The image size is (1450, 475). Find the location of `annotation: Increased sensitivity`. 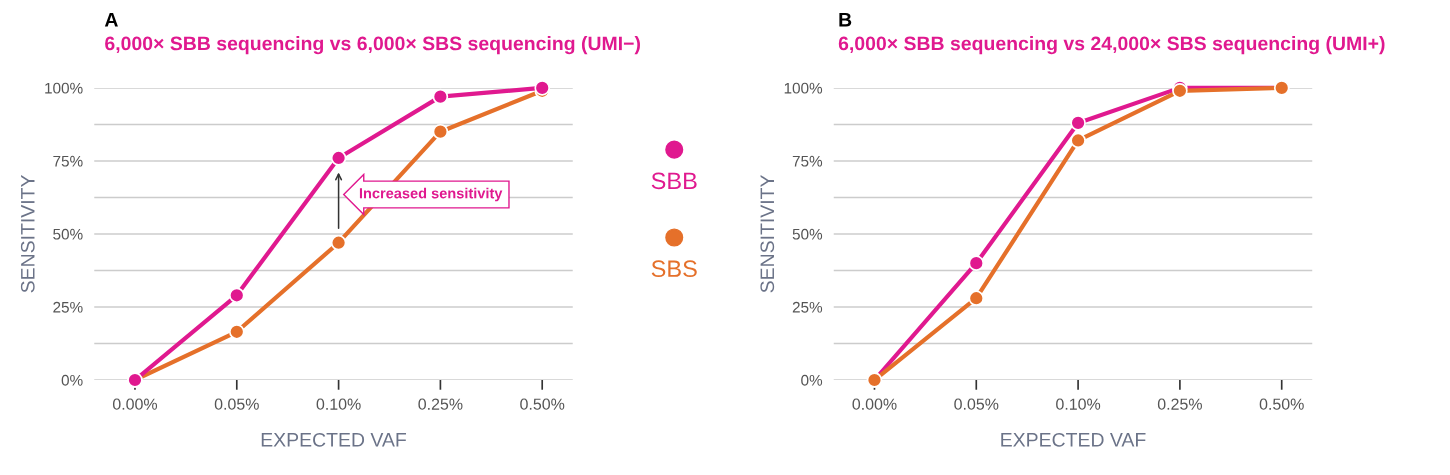

annotation: Increased sensitivity is located at coordinates (431, 194).